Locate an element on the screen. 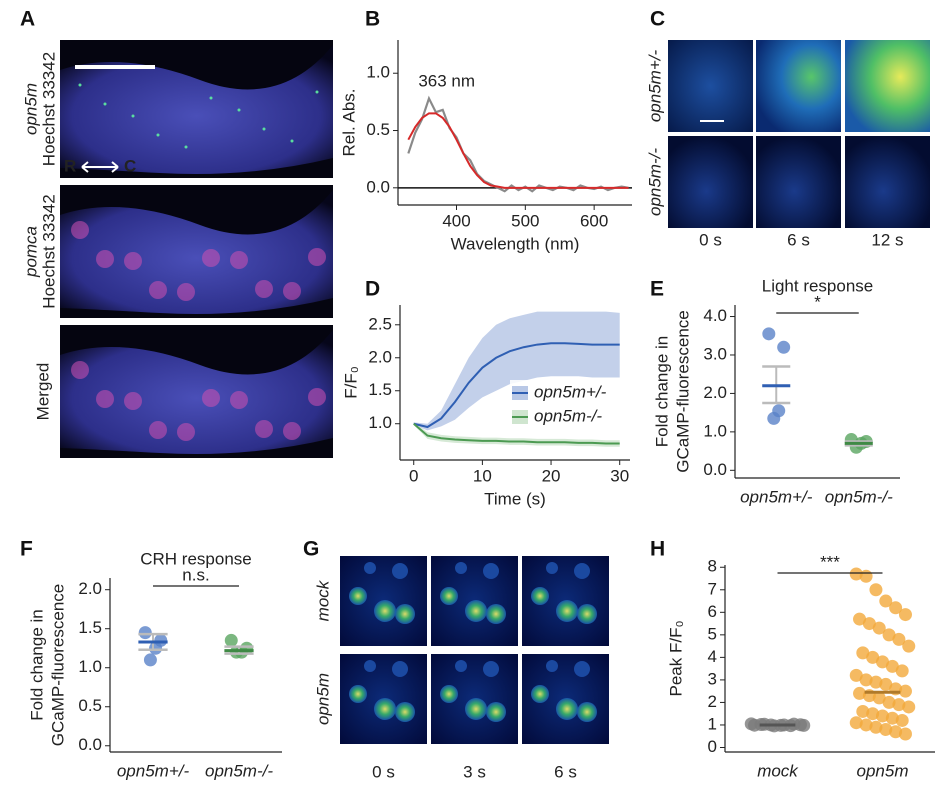 Image resolution: width=945 pixels, height=803 pixels. x-tick-label: opn5m-/- is located at coordinates (859, 496).